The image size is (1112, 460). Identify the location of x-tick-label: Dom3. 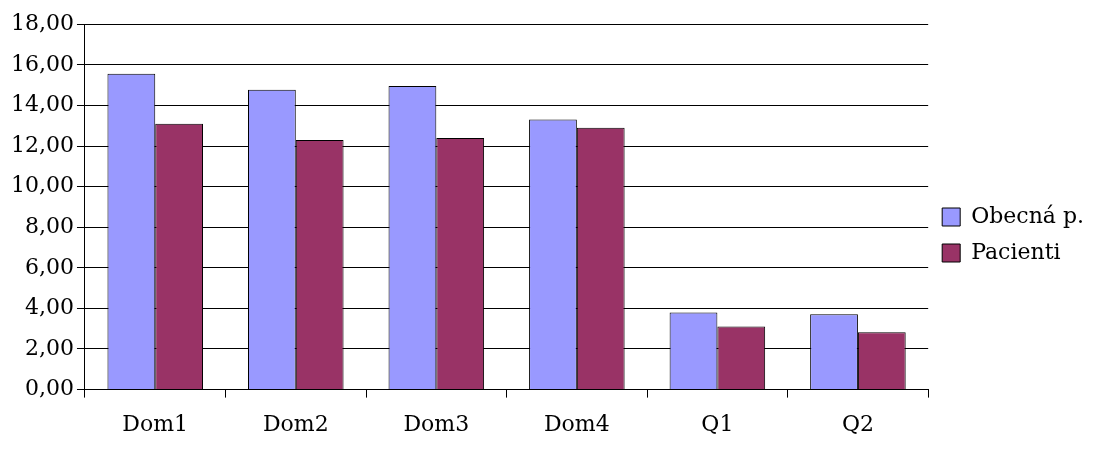
(436, 423).